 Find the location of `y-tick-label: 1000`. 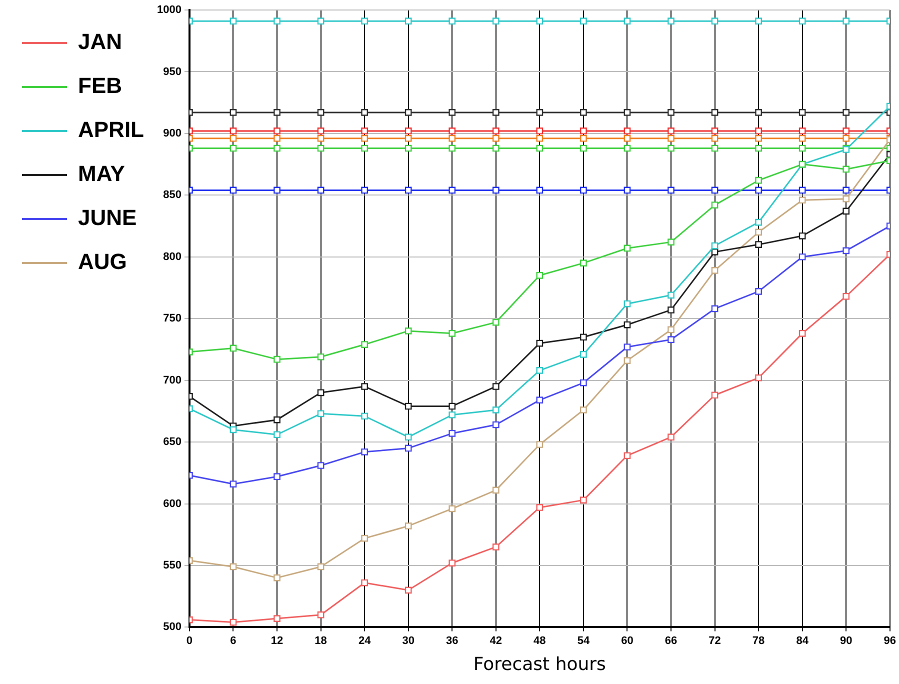

y-tick-label: 1000 is located at coordinates (169, 10).